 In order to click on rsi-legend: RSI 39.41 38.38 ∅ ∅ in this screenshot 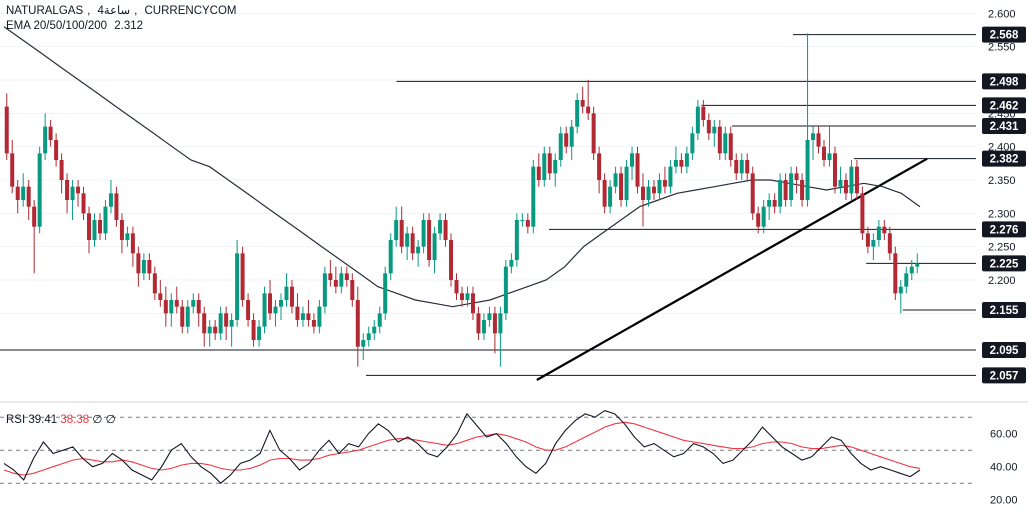, I will do `click(61, 419)`.